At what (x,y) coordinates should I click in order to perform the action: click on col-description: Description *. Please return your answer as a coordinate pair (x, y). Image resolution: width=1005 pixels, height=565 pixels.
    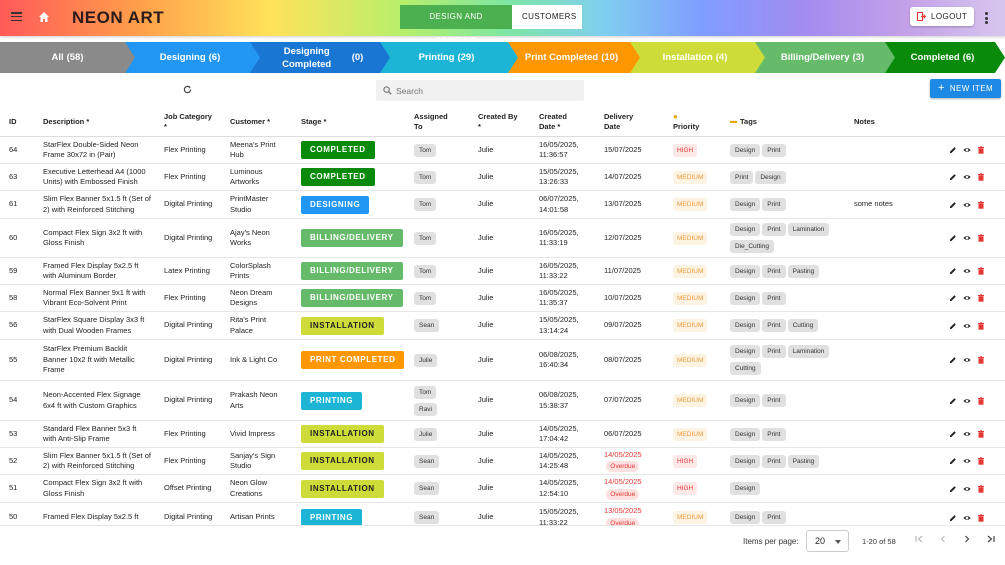
    Looking at the image, I should click on (66, 121).